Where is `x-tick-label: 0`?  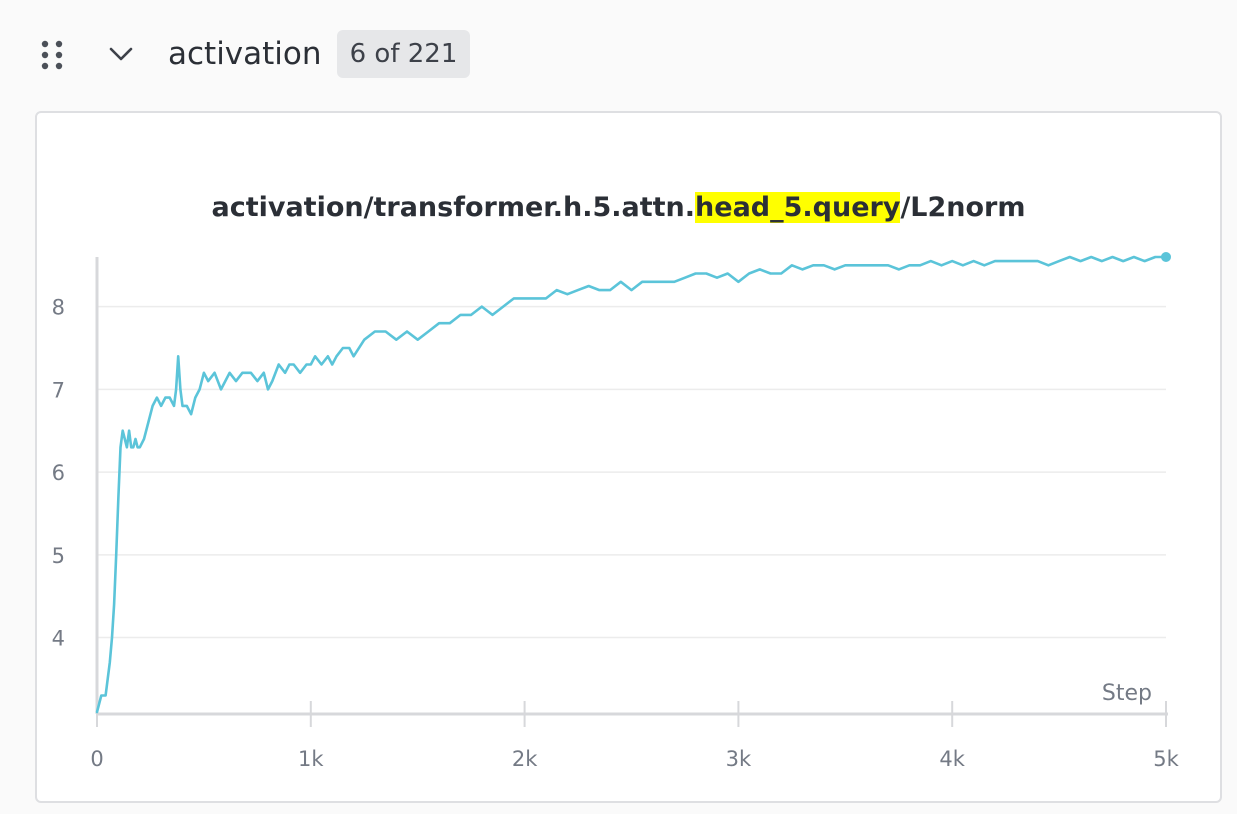
x-tick-label: 0 is located at coordinates (96, 759).